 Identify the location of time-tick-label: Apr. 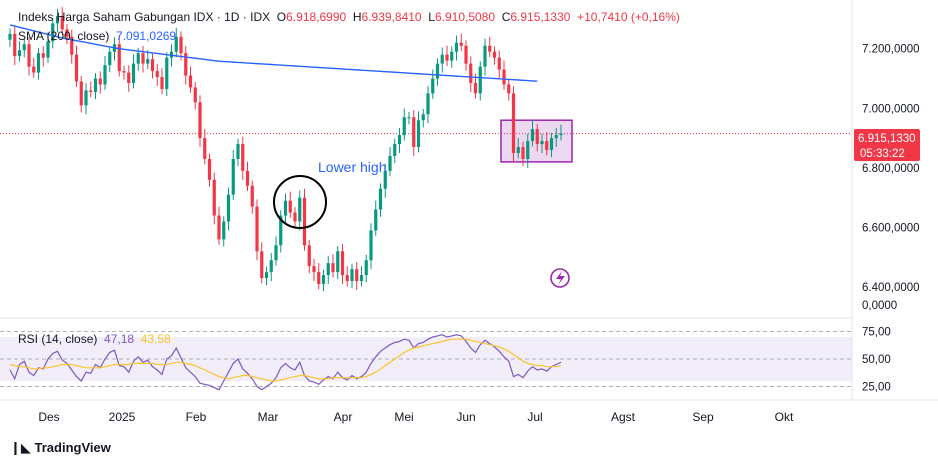
(343, 417).